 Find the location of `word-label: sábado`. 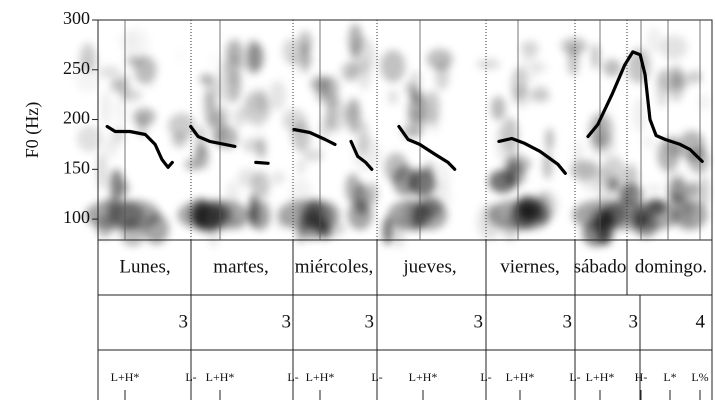

word-label: sábado is located at coordinates (600, 266).